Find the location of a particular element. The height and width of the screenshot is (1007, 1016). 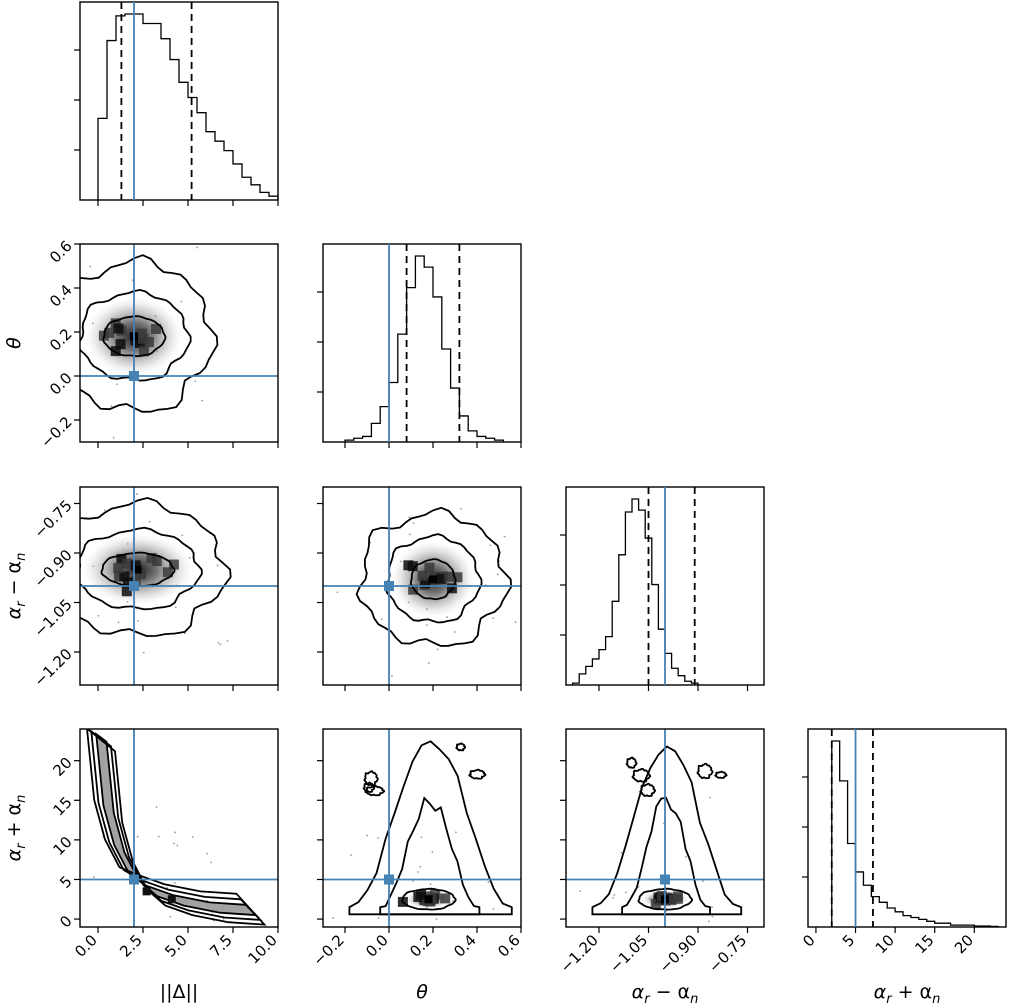

x-tick-label: 0.0 is located at coordinates (86, 946).